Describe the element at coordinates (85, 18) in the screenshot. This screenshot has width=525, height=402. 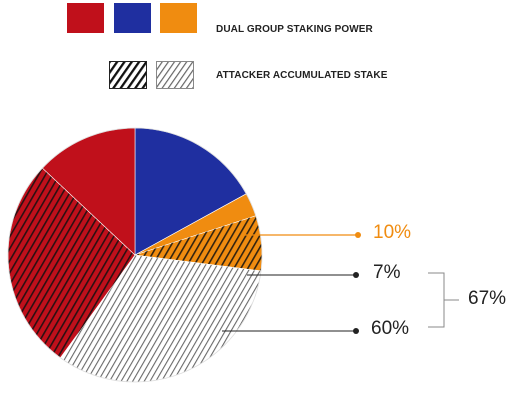
I see `legend-swatch-red` at that location.